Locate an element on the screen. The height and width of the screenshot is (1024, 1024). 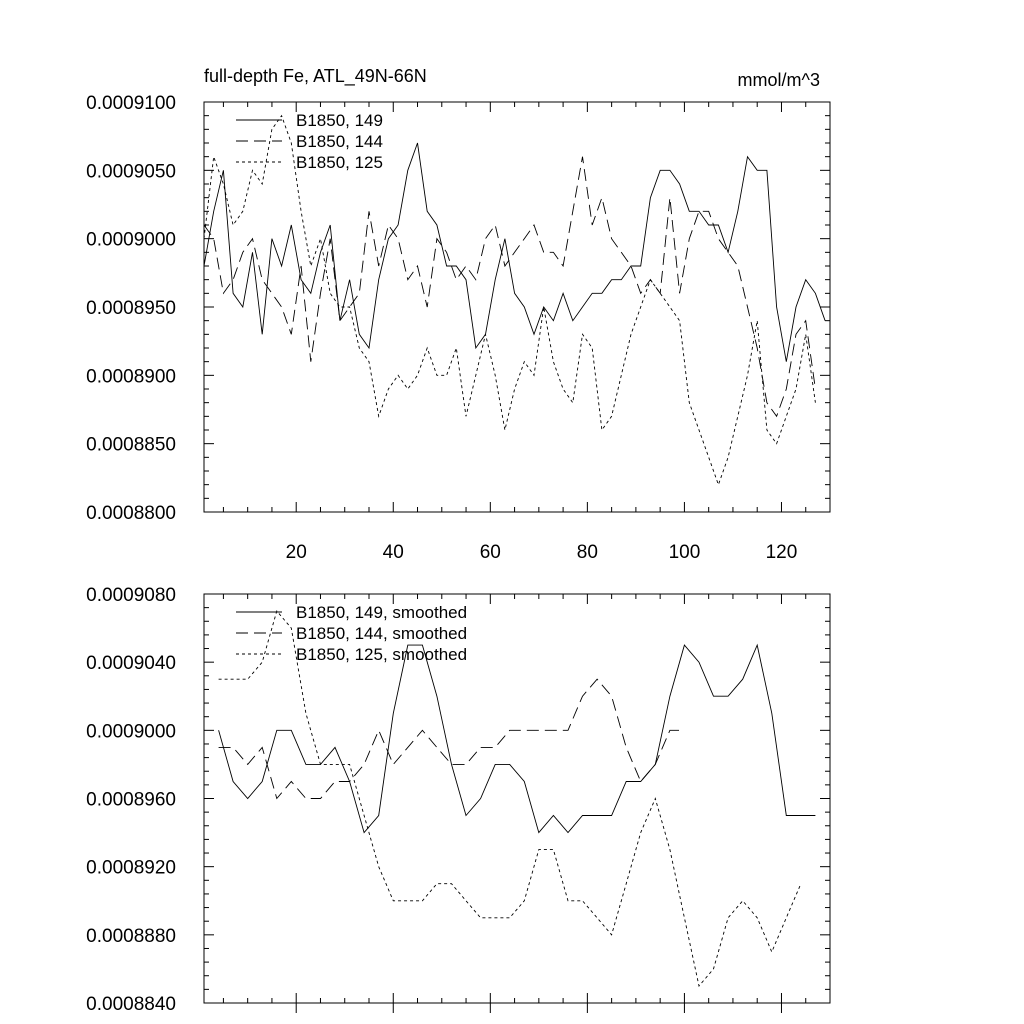
panel1-legend-label: B1850, 149 is located at coordinates (339, 120).